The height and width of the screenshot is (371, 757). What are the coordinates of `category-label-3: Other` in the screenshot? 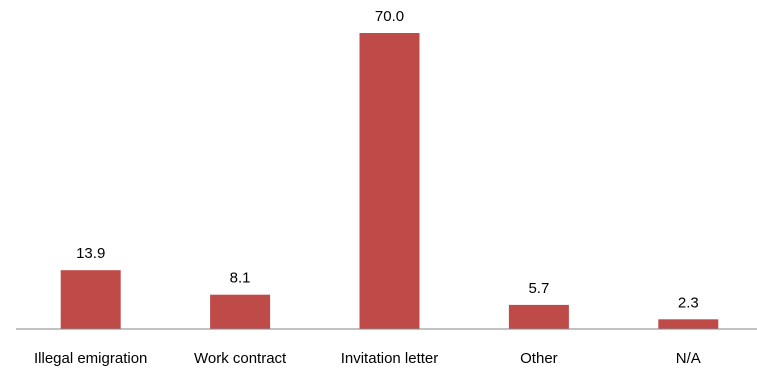 It's located at (539, 358).